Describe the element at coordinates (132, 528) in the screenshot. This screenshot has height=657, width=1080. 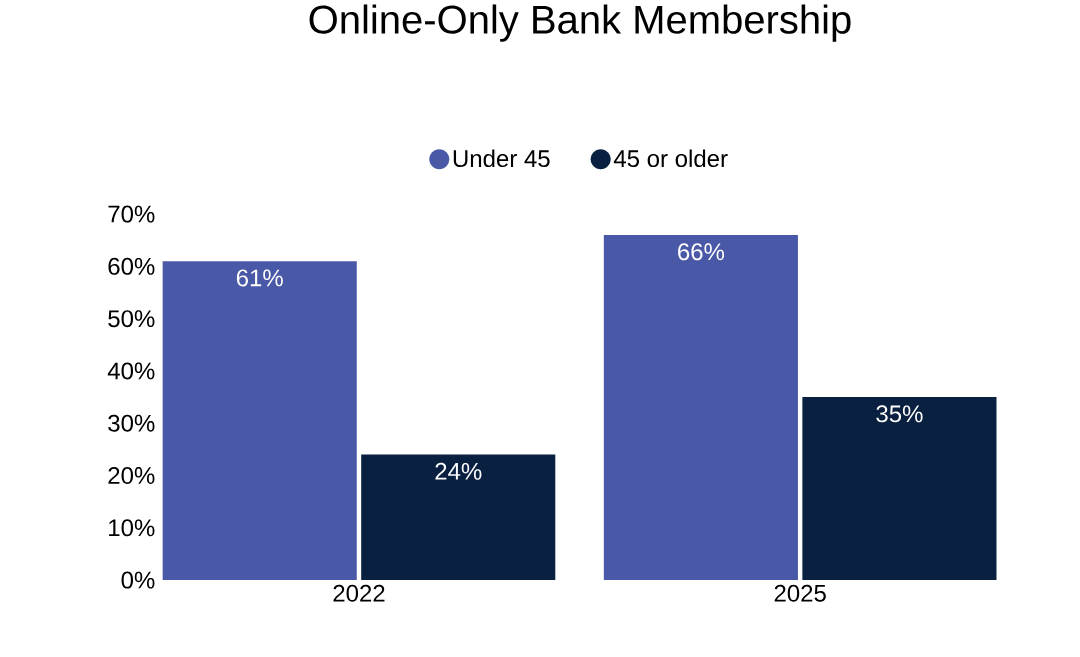
I see `y-tick-label: 10%` at that location.